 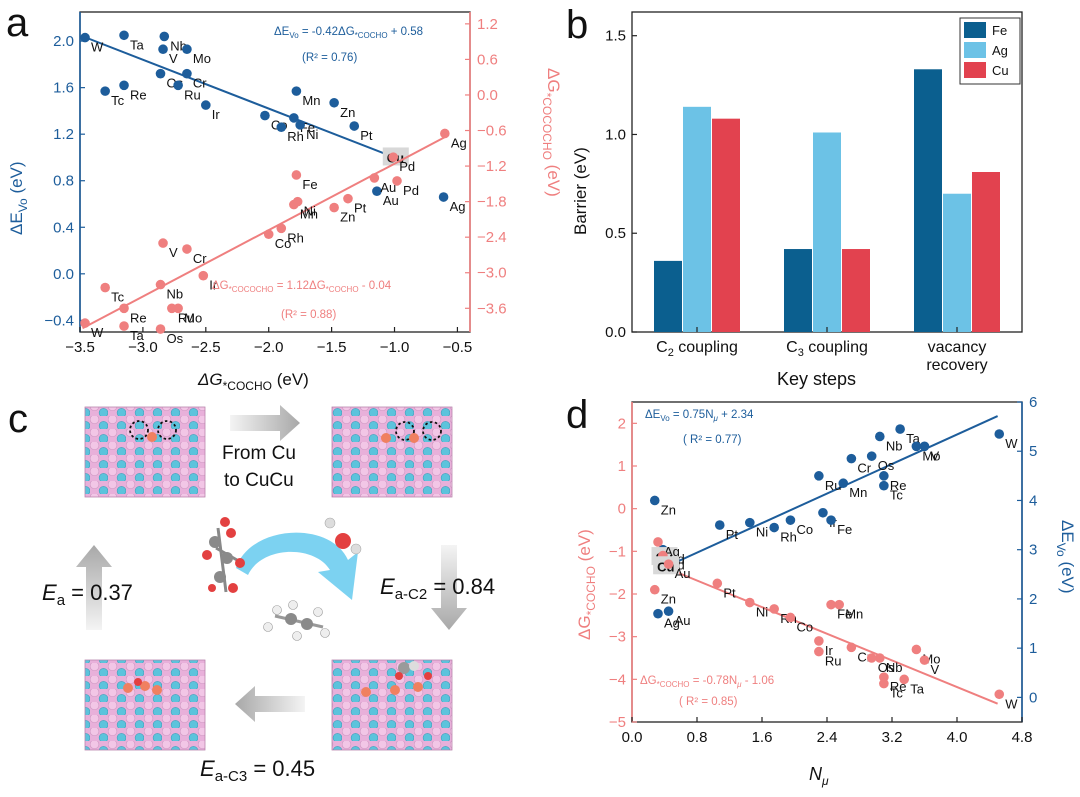 I want to click on x-tick-label: −3.0, so click(x=143, y=347).